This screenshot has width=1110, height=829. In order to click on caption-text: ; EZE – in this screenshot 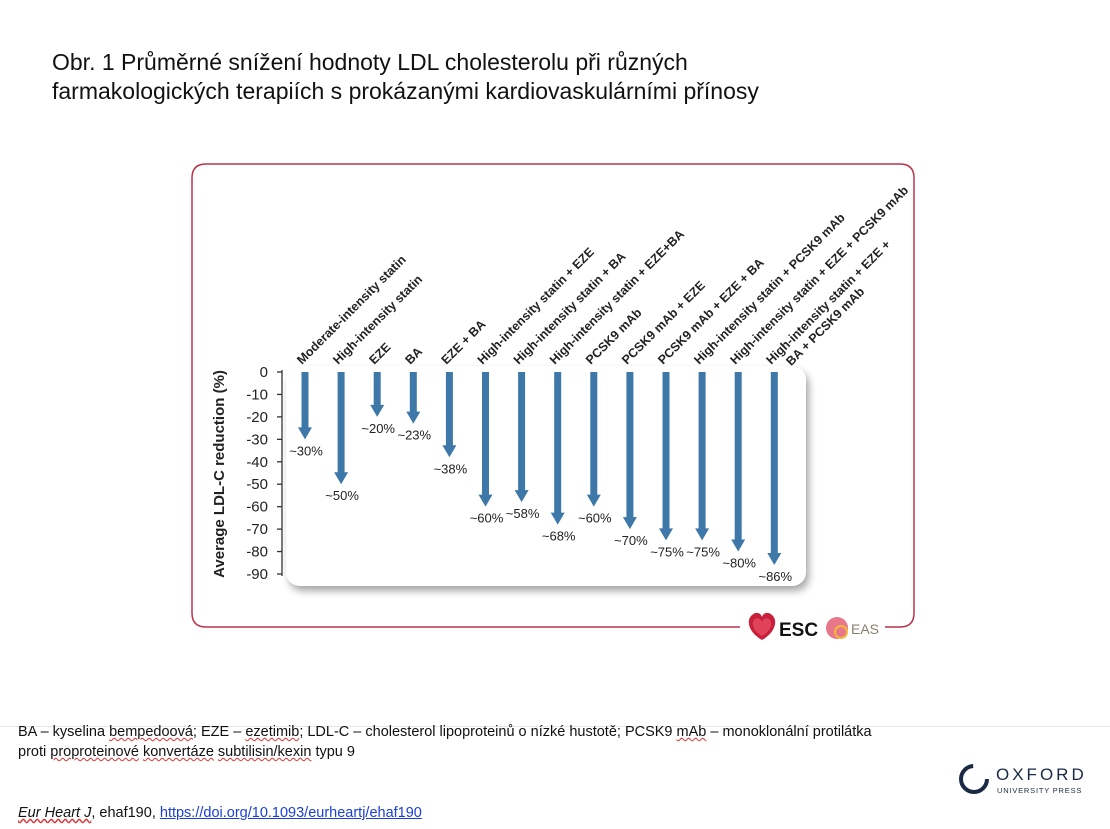, I will do `click(219, 732)`.